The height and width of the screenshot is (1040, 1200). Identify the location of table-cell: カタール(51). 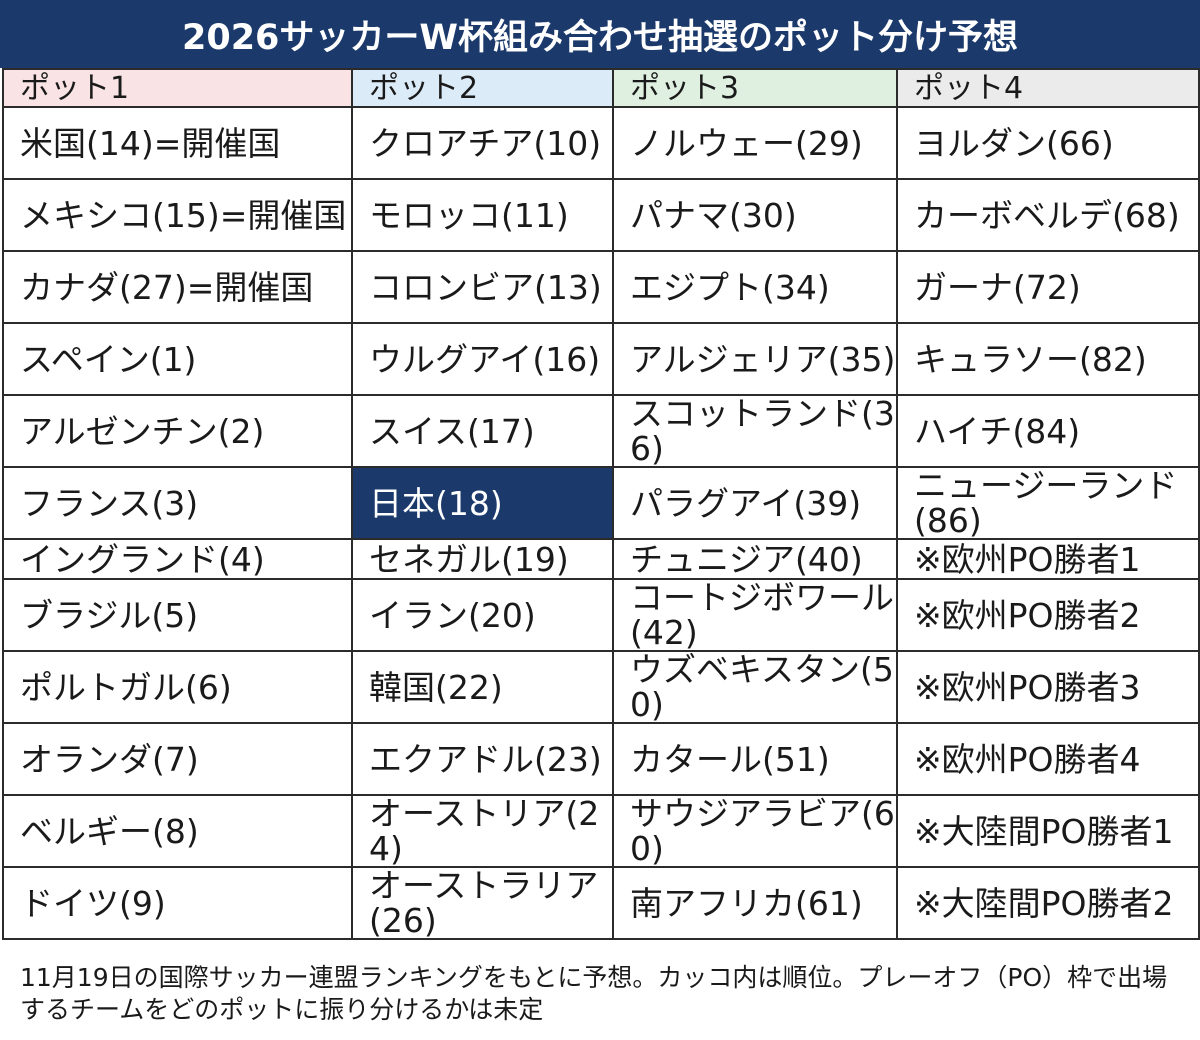
(755, 759).